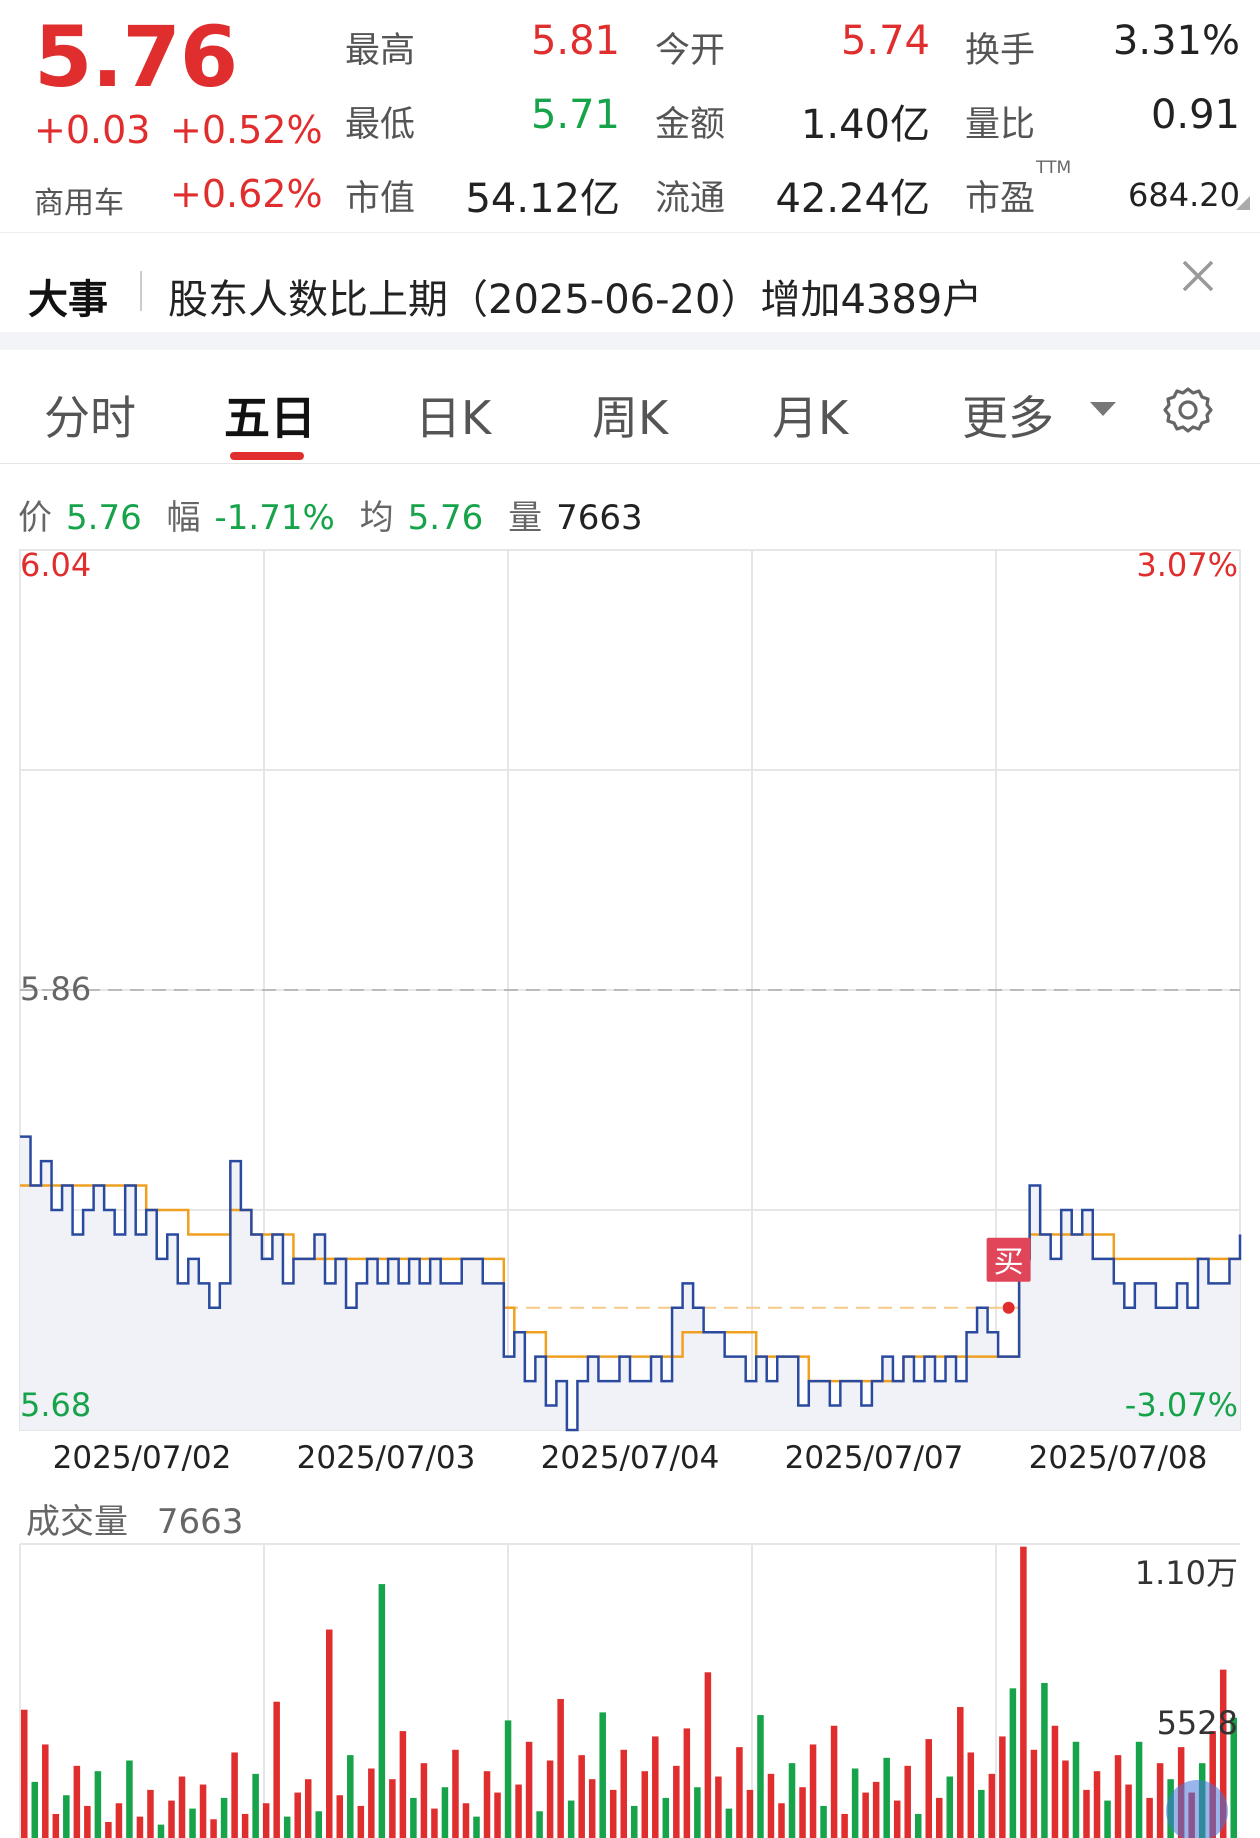 The image size is (1260, 1838). What do you see at coordinates (1000, 125) in the screenshot?
I see `stat-label-volume-ratio: 量比` at bounding box center [1000, 125].